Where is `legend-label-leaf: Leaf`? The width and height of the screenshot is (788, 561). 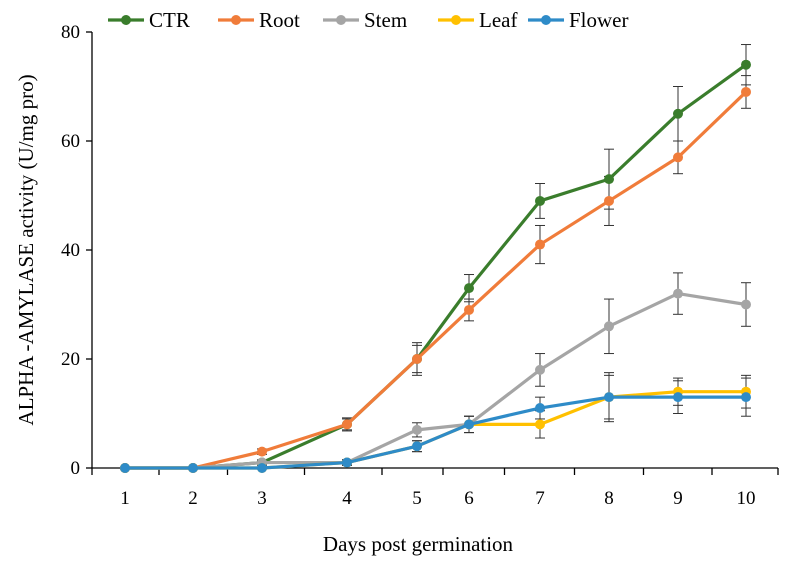 legend-label-leaf: Leaf is located at coordinates (498, 20).